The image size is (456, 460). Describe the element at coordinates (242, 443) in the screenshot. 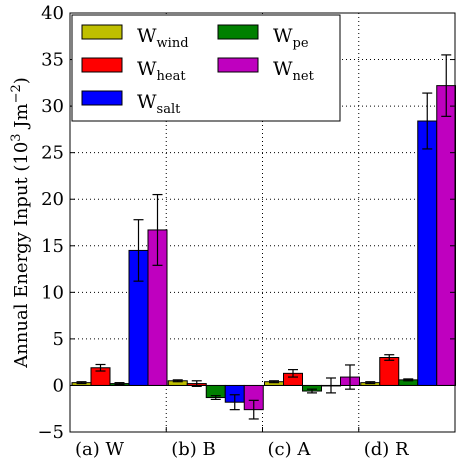

I see `x-axis: (a) W (b) B (c) A (d) R` at that location.